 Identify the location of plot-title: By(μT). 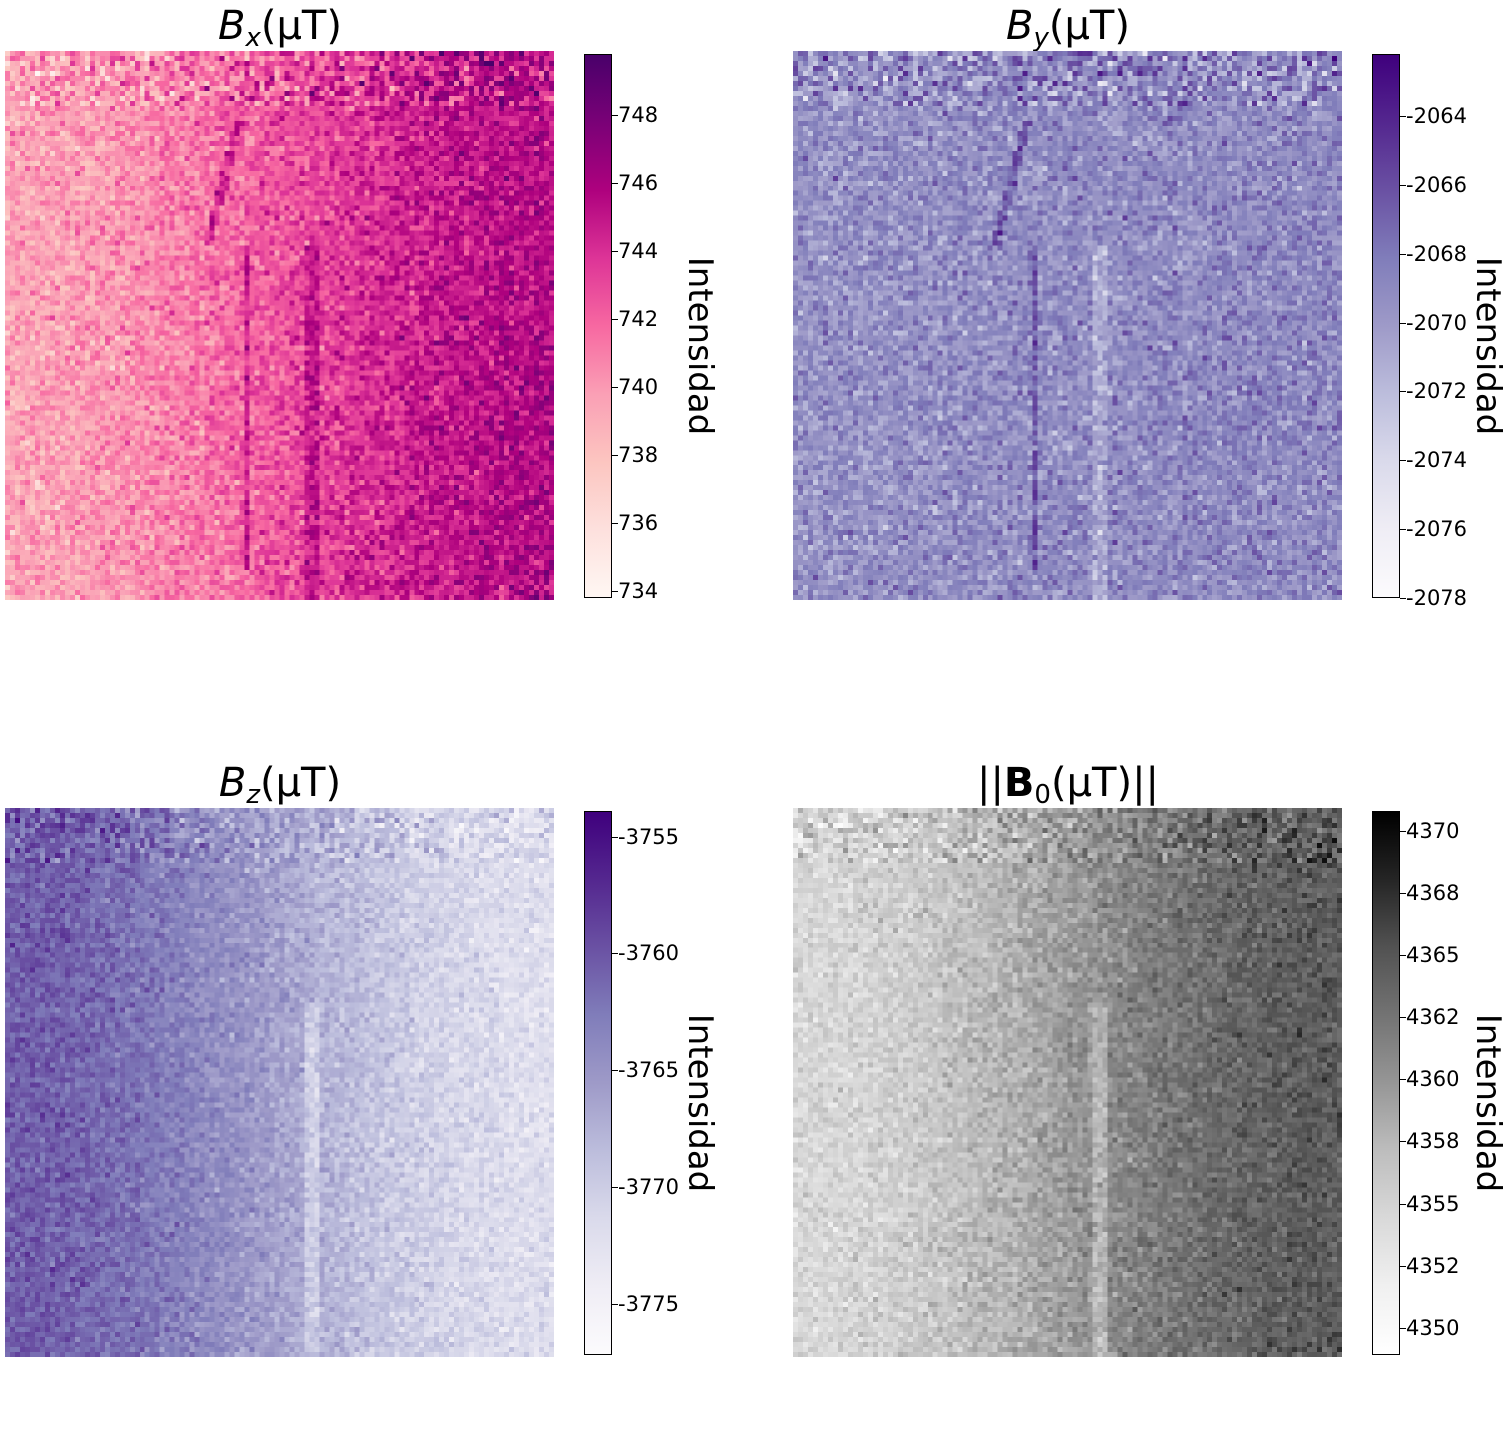
(1068, 32).